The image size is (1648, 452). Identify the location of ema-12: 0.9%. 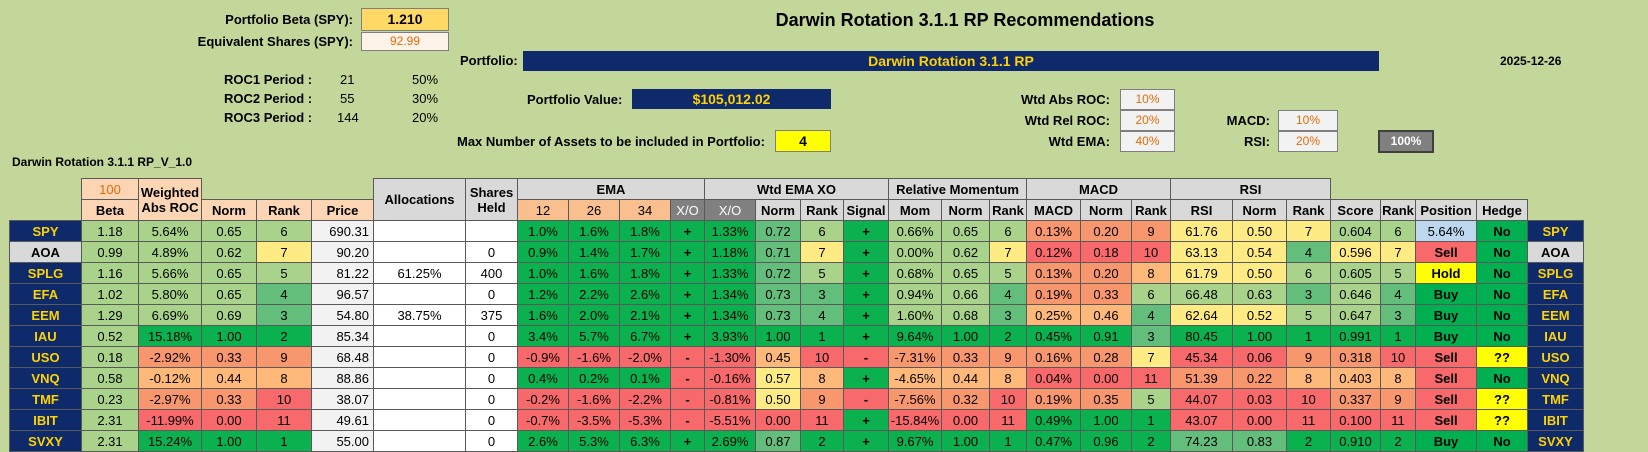
(543, 252).